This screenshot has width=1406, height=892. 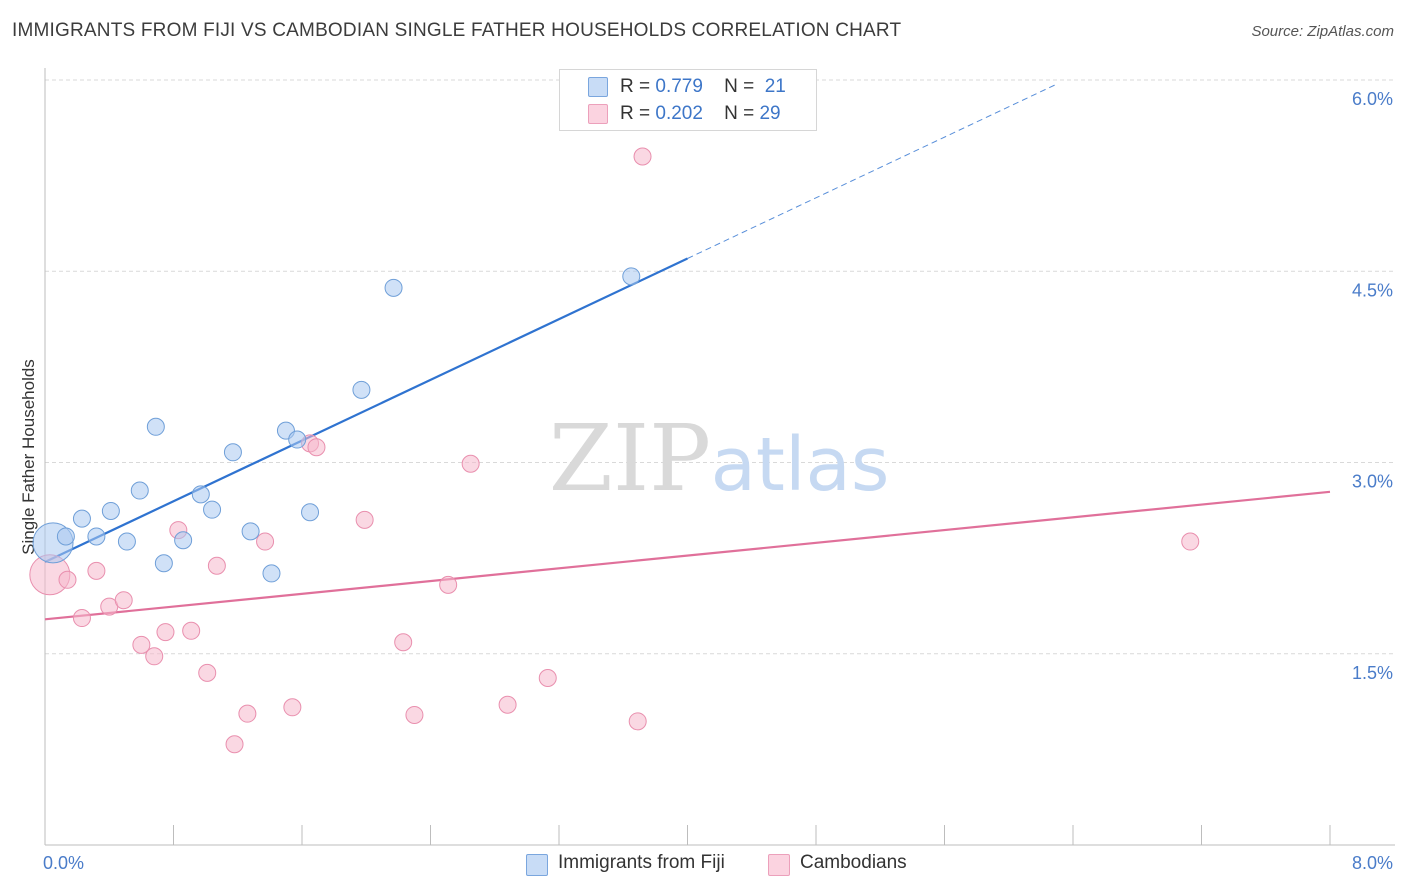 What do you see at coordinates (800, 465) in the screenshot?
I see `watermark-atlas: atlas` at bounding box center [800, 465].